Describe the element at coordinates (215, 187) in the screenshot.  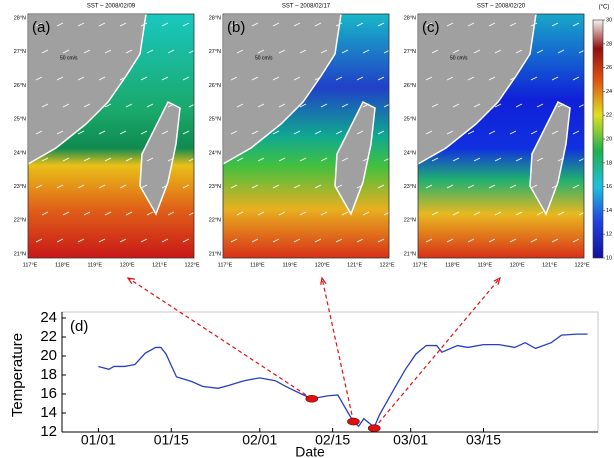
I see `lat-tick-label: 23°N` at that location.